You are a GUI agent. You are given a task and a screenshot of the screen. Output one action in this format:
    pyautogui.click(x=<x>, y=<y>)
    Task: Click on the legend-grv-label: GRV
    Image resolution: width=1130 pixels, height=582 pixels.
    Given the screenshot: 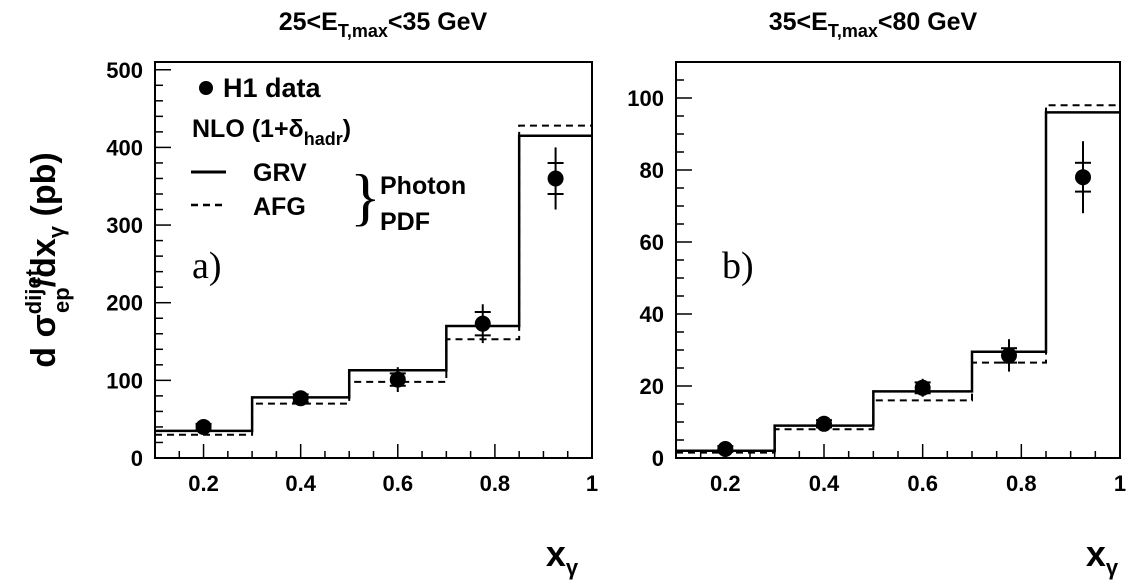 What is the action you would take?
    pyautogui.click(x=280, y=173)
    